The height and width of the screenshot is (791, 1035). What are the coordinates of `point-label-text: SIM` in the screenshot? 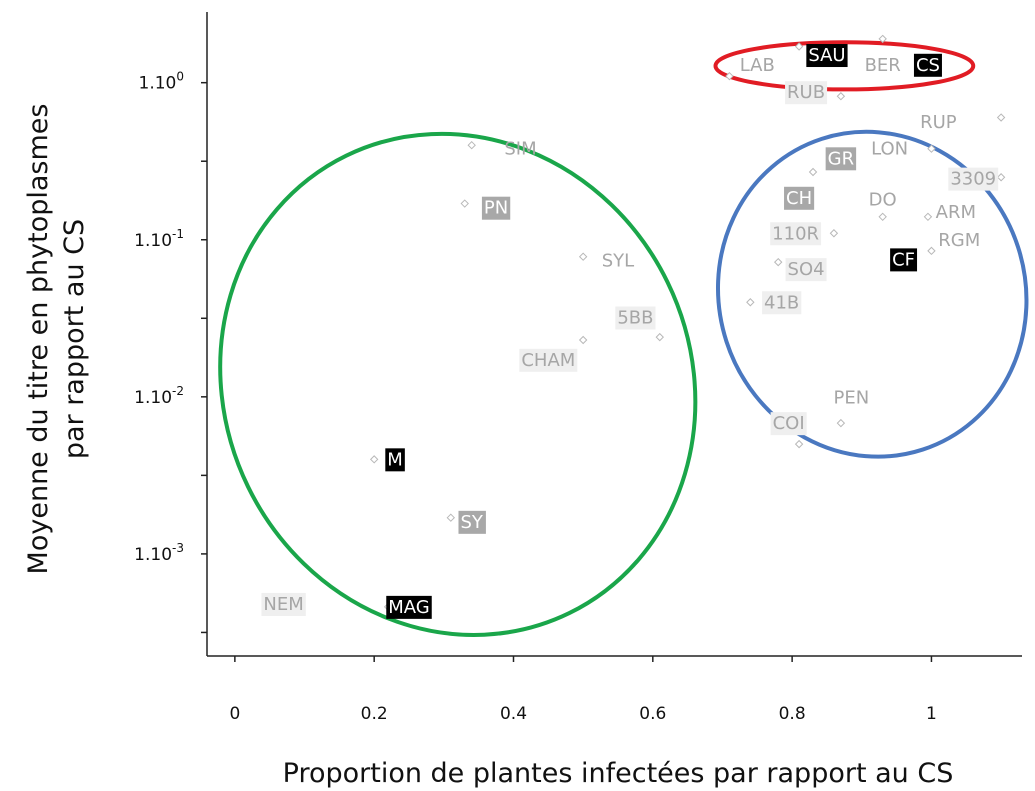 It's located at (520, 149).